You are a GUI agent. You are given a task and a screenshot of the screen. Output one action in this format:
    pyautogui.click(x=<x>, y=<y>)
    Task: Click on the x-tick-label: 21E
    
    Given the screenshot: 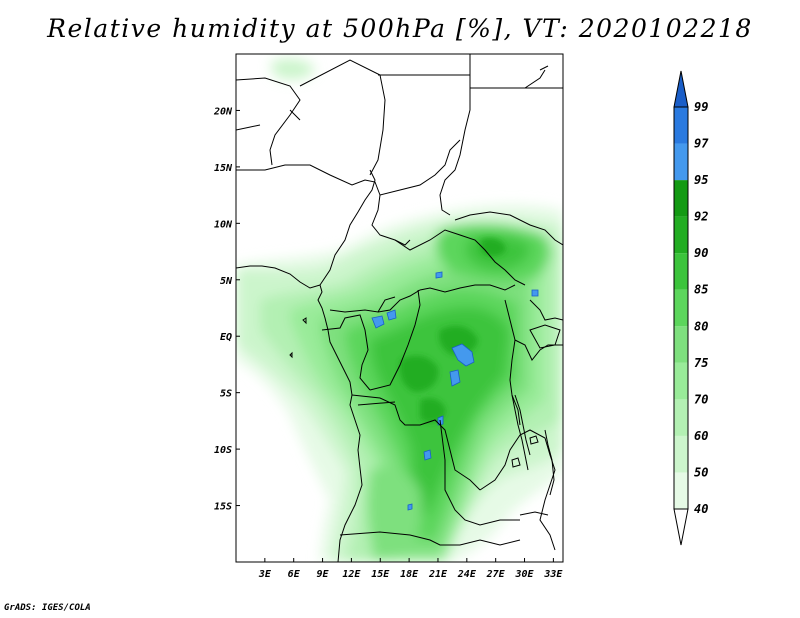 What is the action you would take?
    pyautogui.click(x=438, y=574)
    